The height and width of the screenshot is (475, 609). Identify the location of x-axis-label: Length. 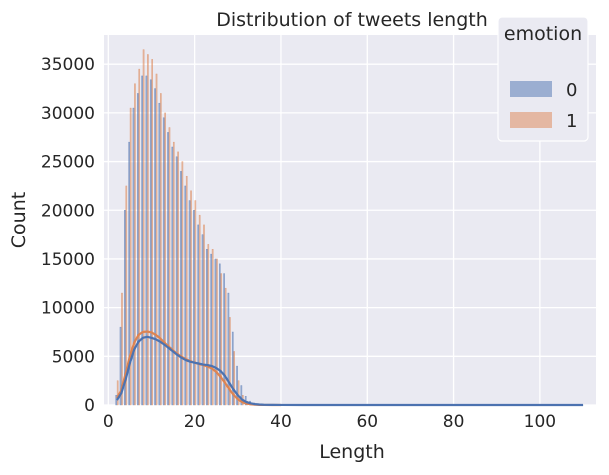
(352, 452).